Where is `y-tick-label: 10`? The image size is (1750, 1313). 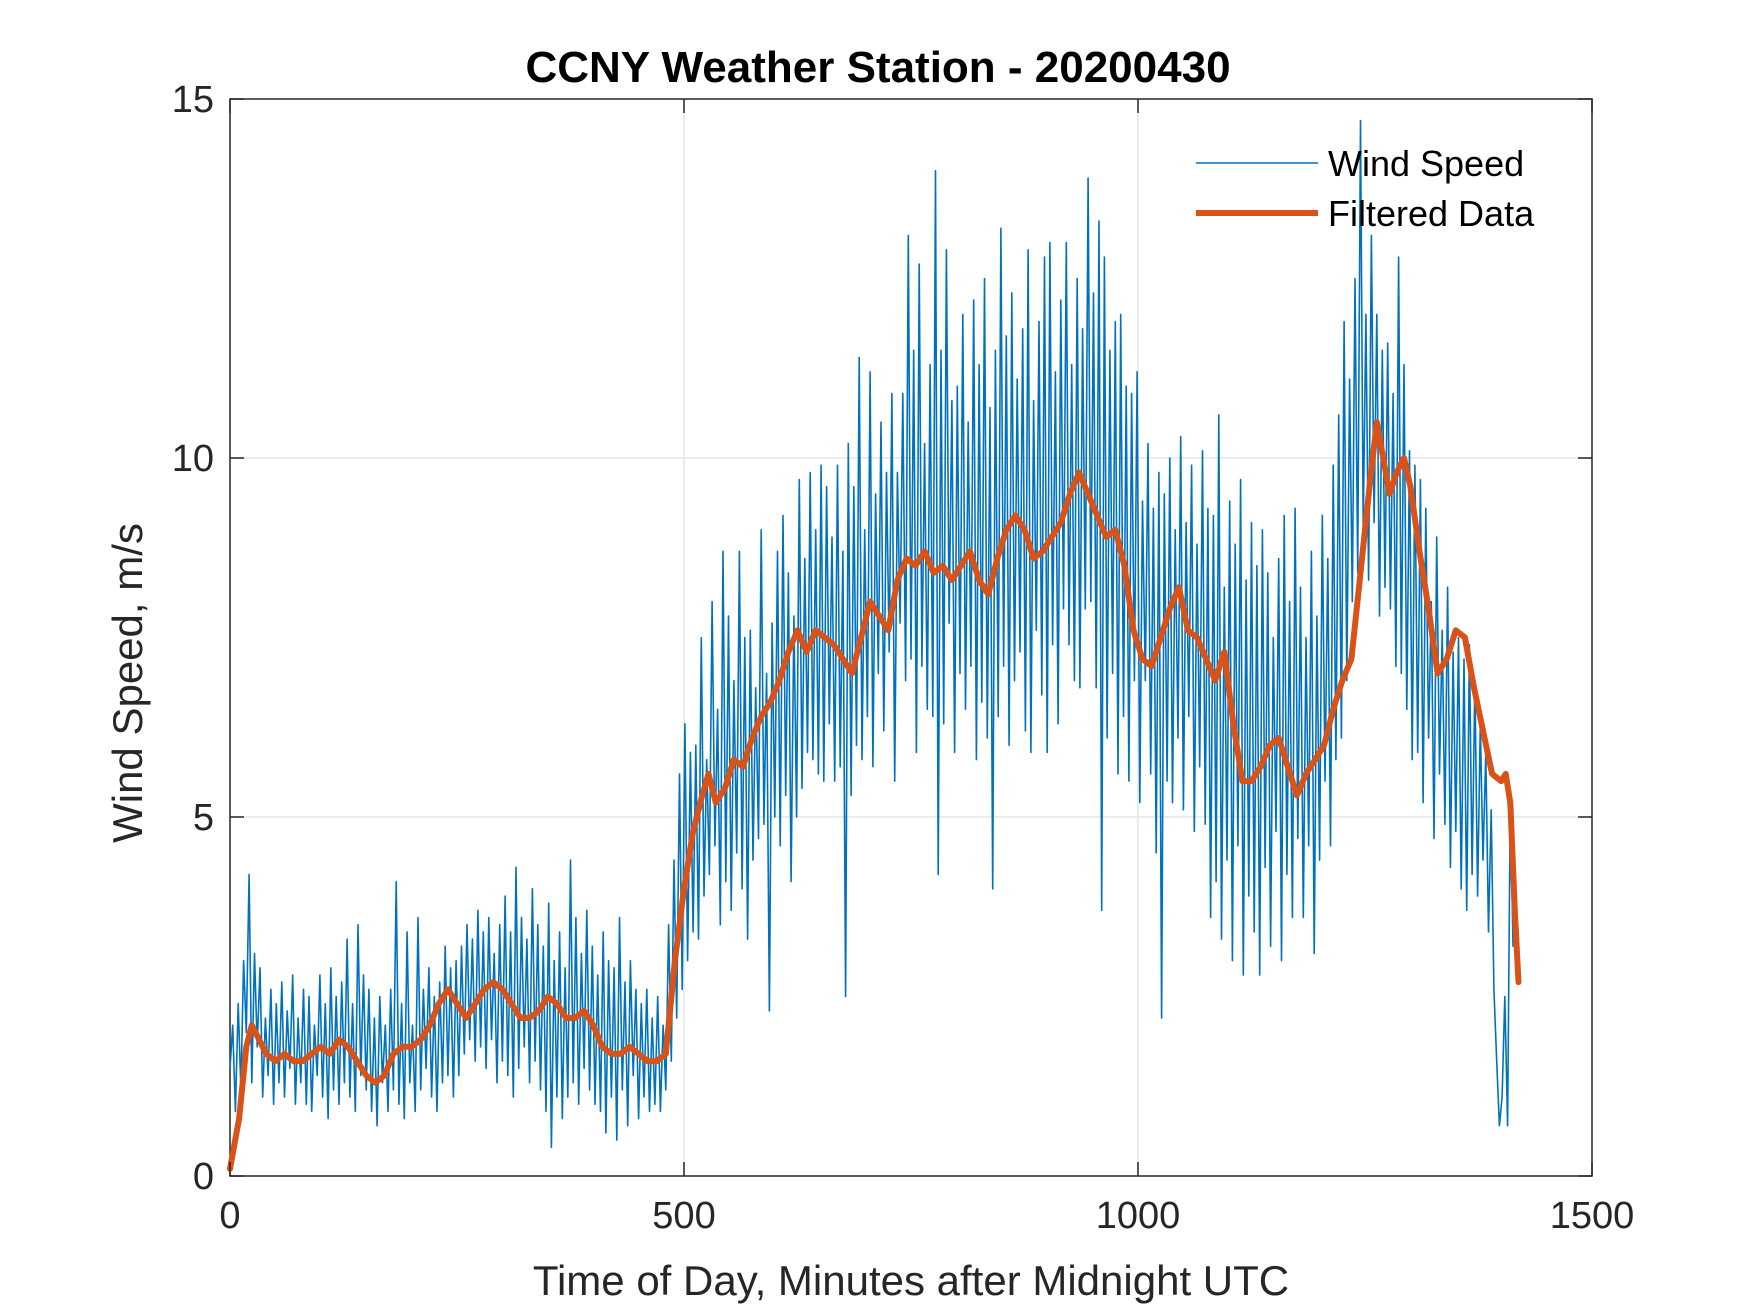 y-tick-label: 10 is located at coordinates (193, 459).